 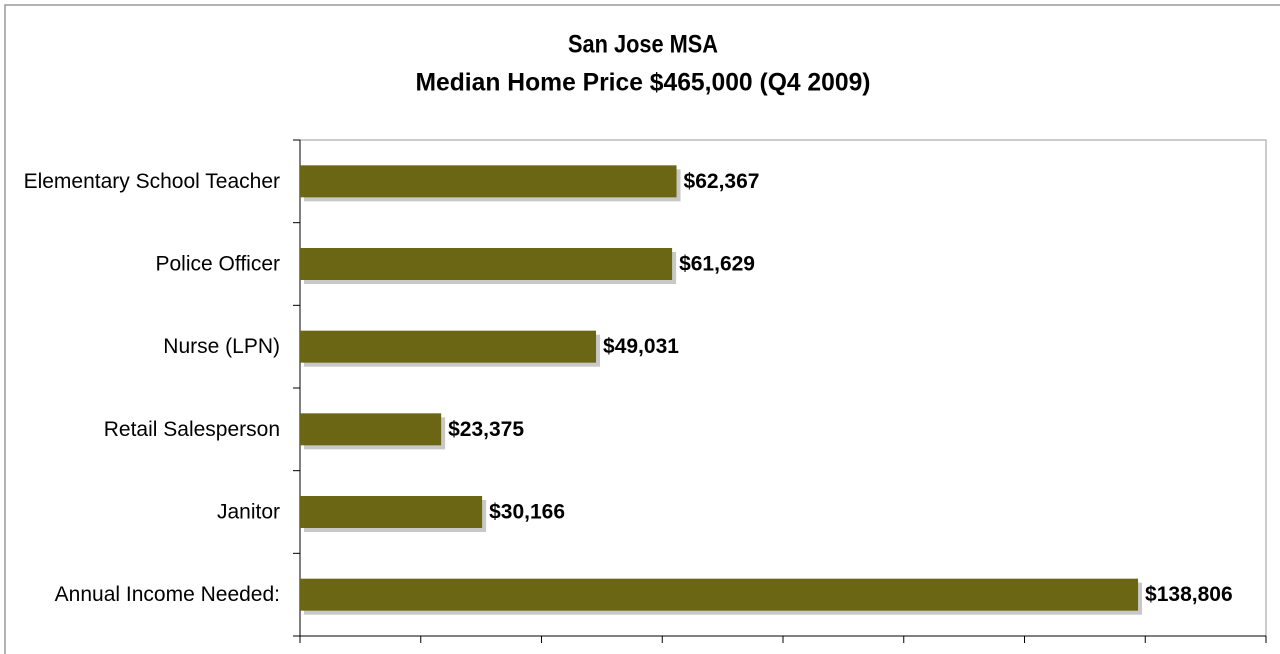 What do you see at coordinates (486, 429) in the screenshot?
I see `value-label: $23,375` at bounding box center [486, 429].